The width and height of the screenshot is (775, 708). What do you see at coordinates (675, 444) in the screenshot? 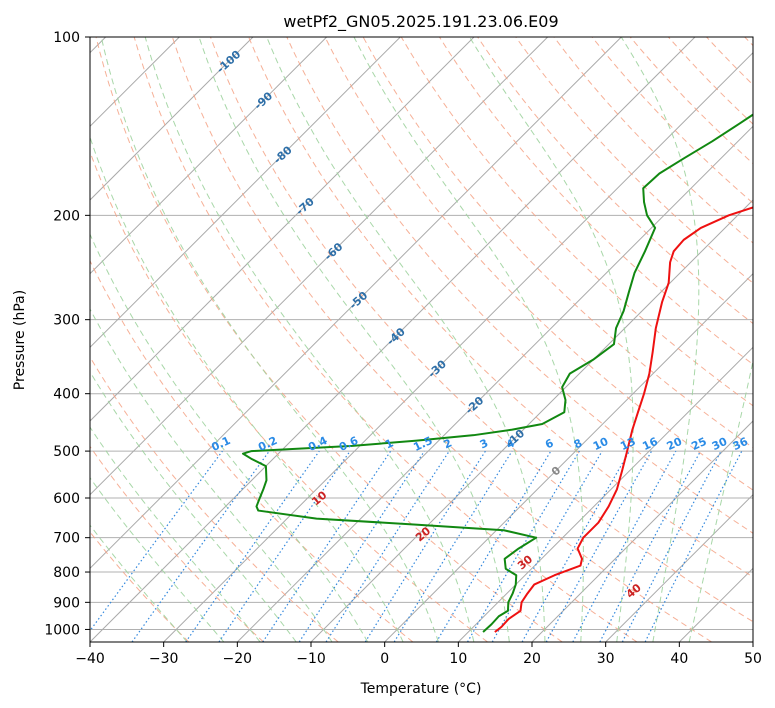
I see `mixing-ratio-label: 20` at bounding box center [675, 444].